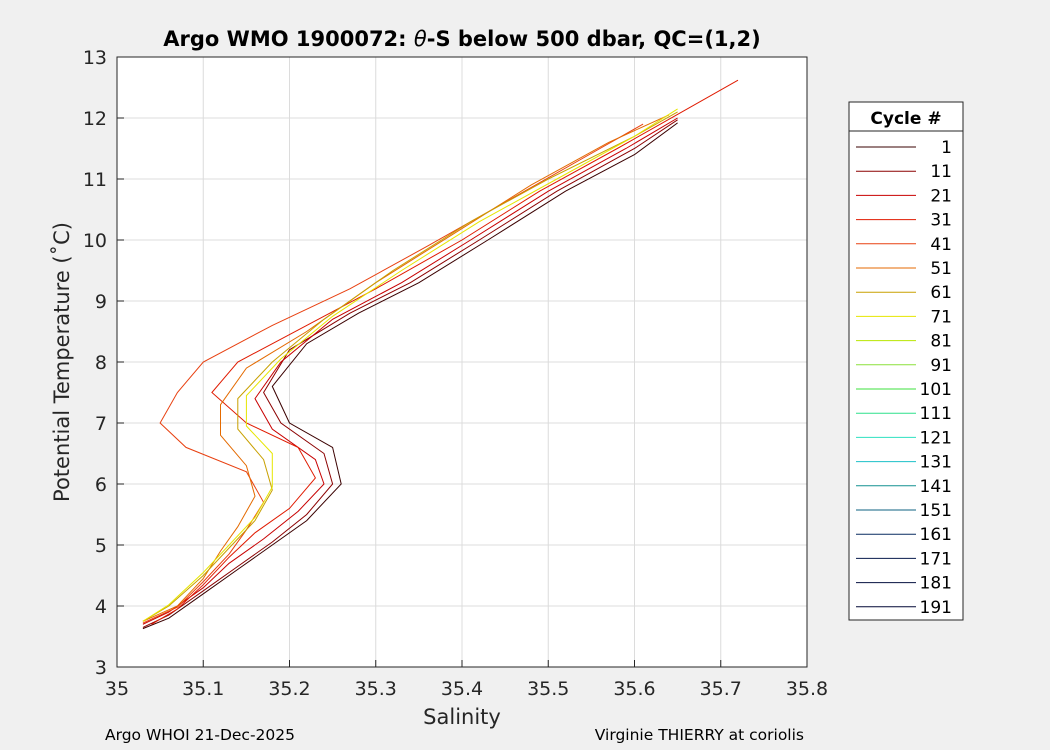 This screenshot has height=750, width=1050. What do you see at coordinates (548, 689) in the screenshot?
I see `x-tick-label: 35.5` at bounding box center [548, 689].